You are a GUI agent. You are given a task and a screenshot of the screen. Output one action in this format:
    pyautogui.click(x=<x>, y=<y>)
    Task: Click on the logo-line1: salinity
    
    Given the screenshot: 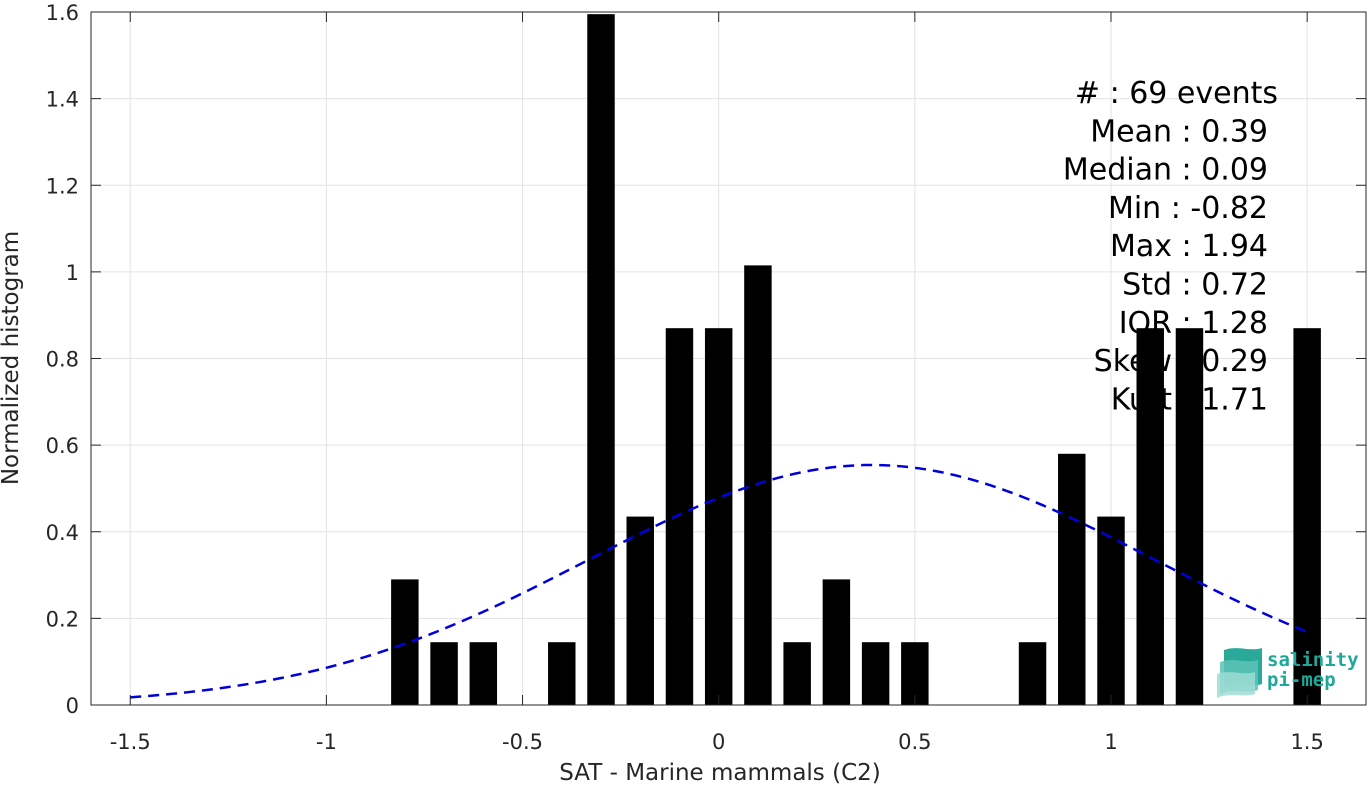 What is the action you would take?
    pyautogui.click(x=1313, y=660)
    